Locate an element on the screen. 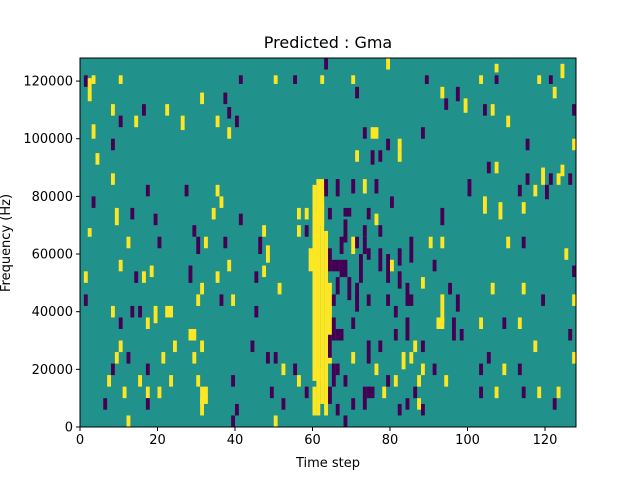  x-tick-label: 60 is located at coordinates (312, 440).